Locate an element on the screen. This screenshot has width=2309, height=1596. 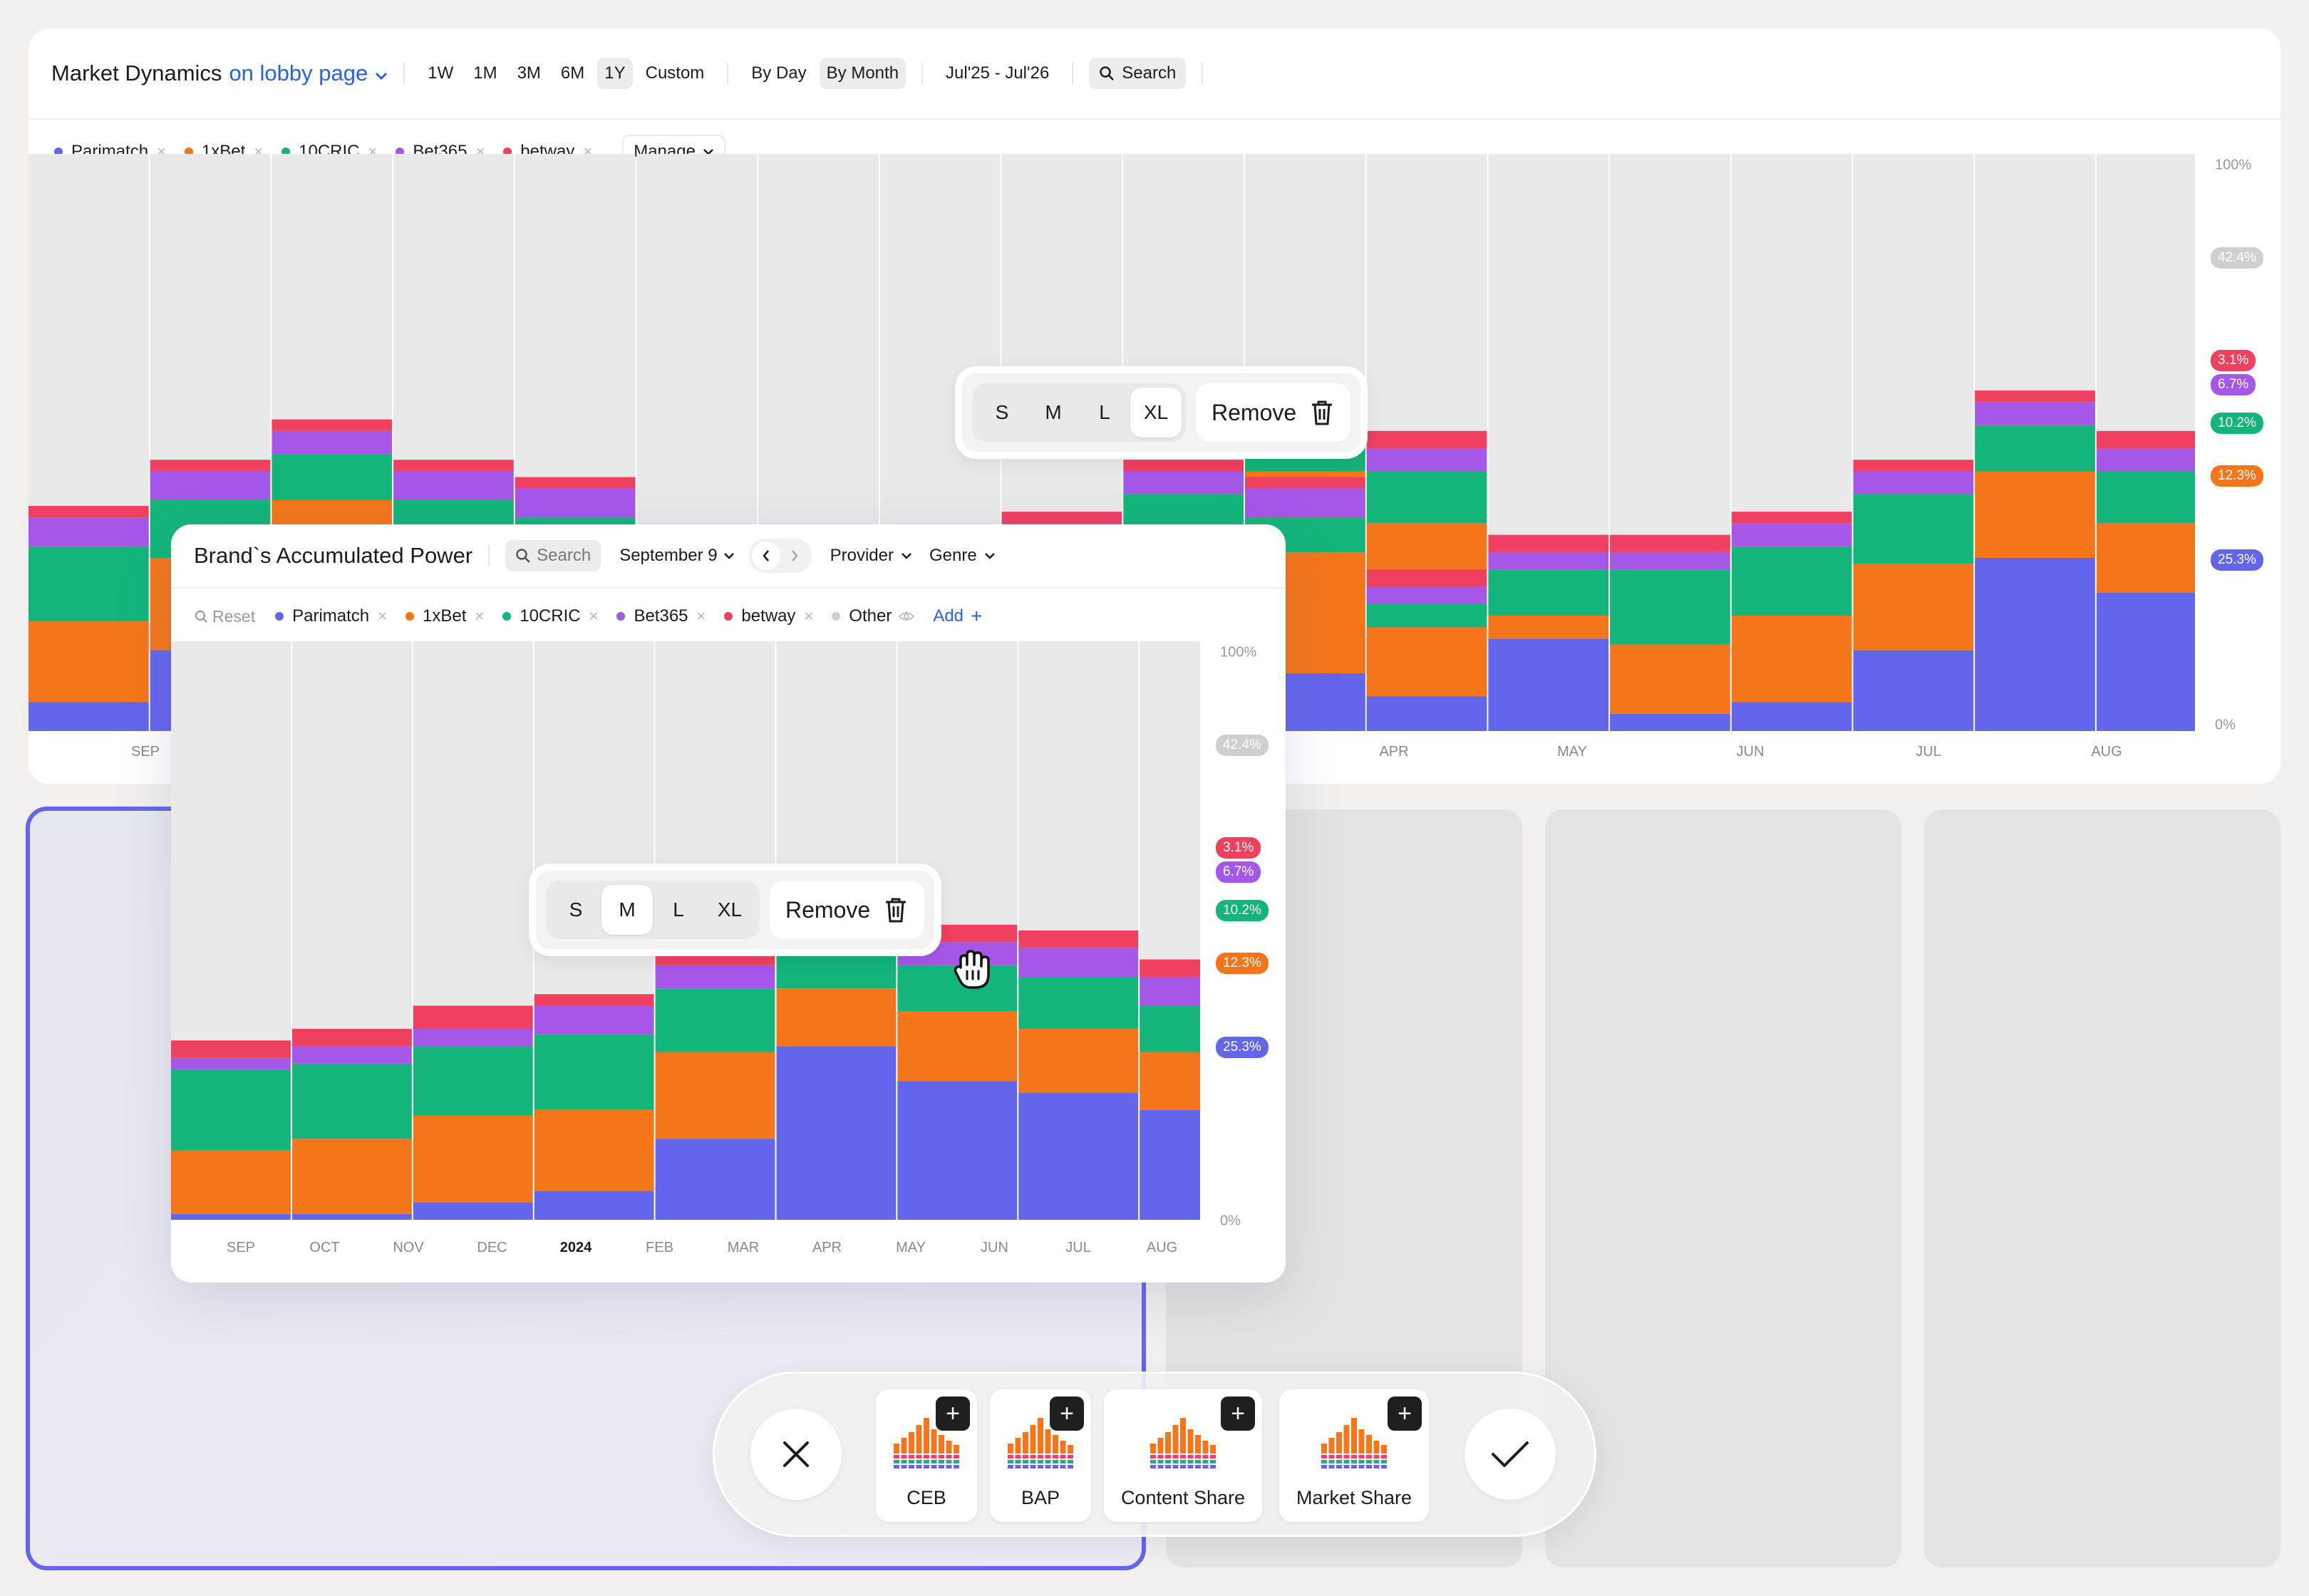
legend-item-tencric: 10CRIC × is located at coordinates (550, 616).